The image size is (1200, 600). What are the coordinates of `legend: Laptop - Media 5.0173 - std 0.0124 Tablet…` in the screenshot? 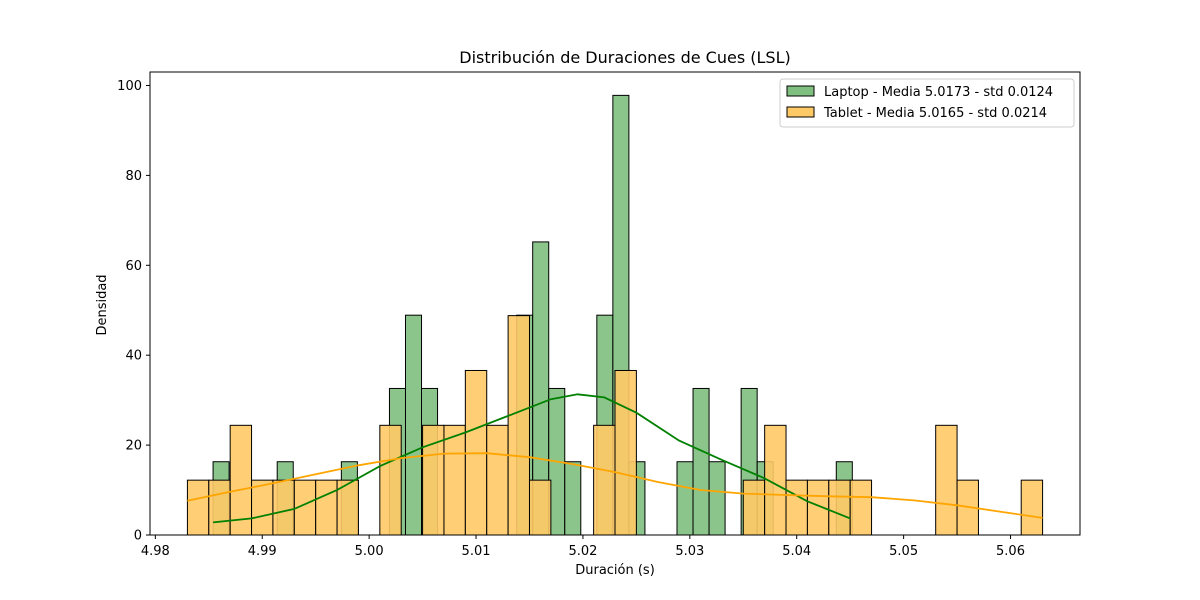 It's located at (927, 103).